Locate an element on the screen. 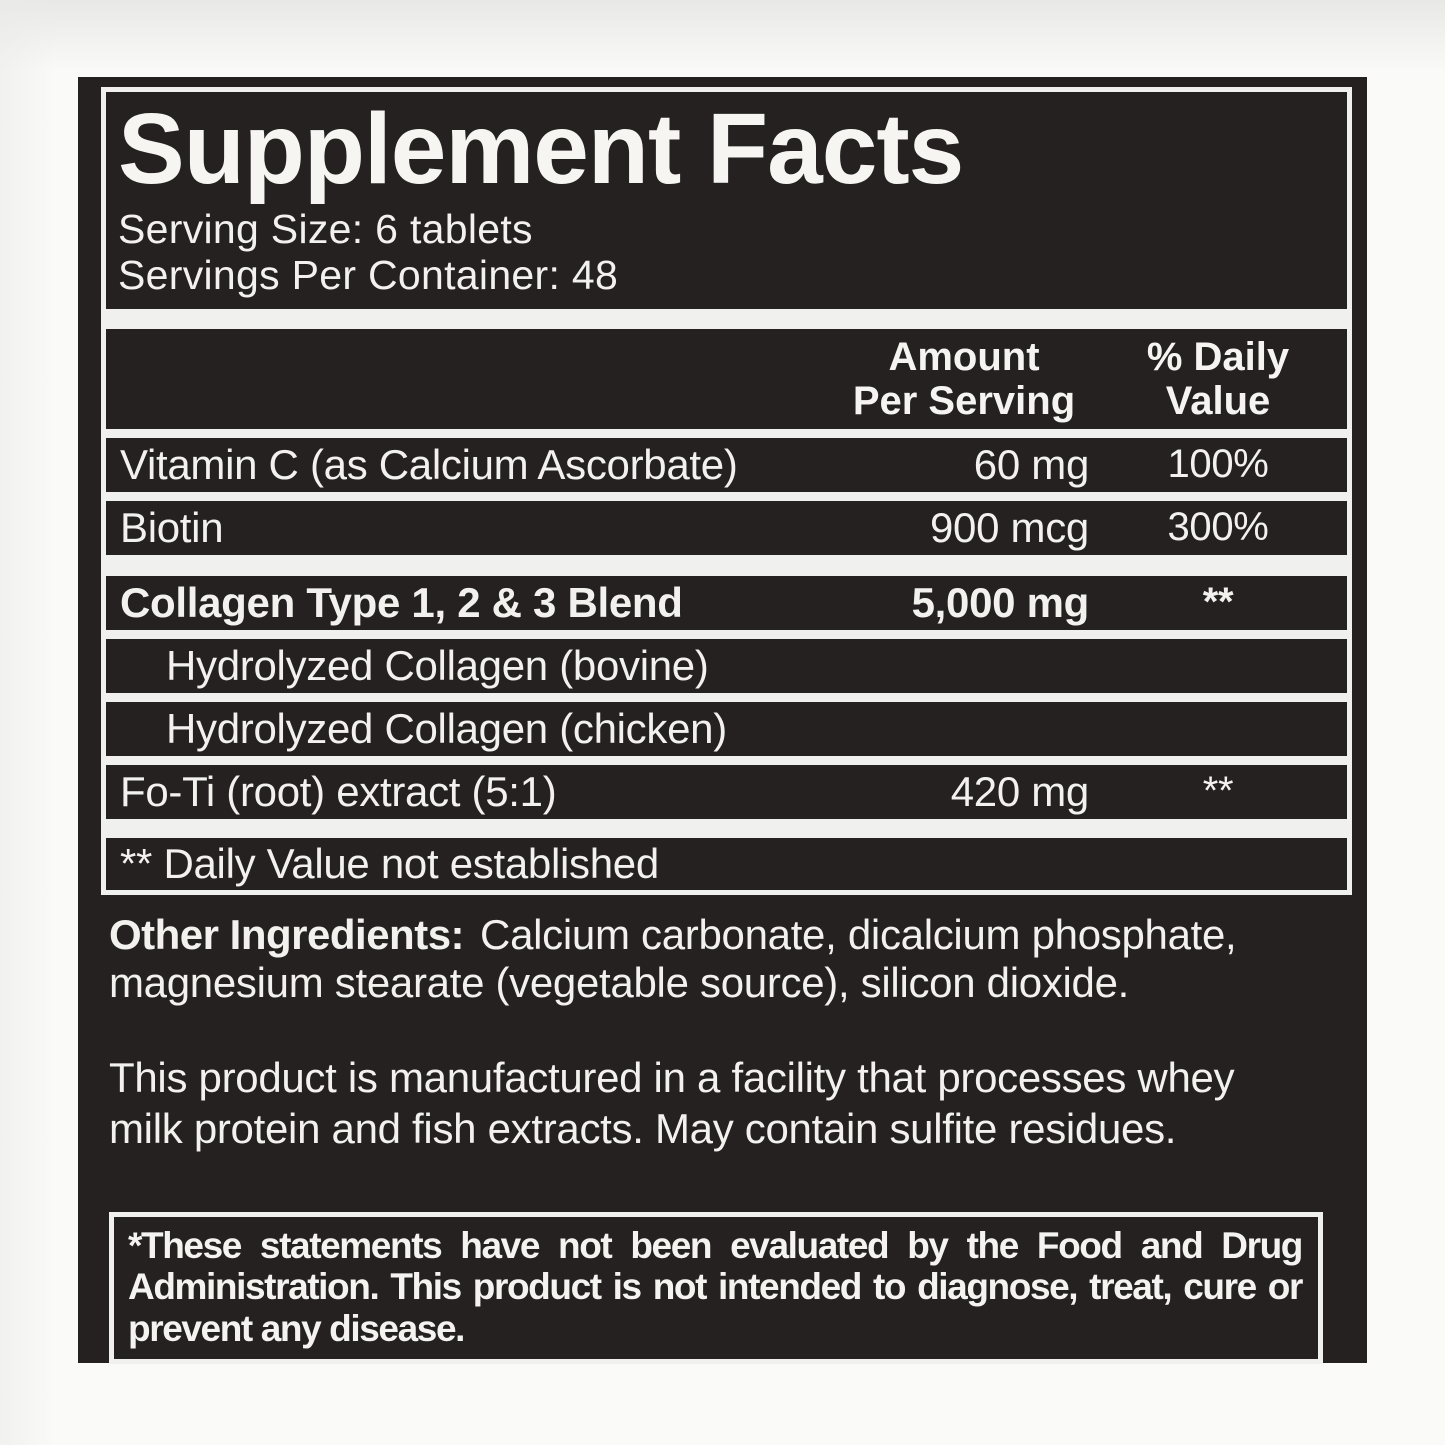  column-header-dv-line1: % Daily is located at coordinates (1218, 356).